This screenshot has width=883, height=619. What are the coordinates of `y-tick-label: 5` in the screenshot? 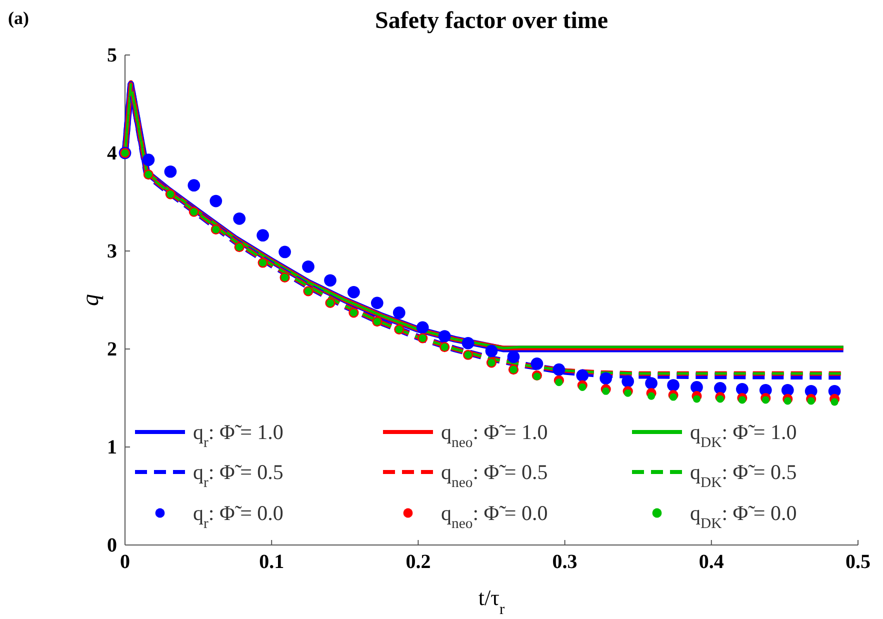 It's located at (112, 55).